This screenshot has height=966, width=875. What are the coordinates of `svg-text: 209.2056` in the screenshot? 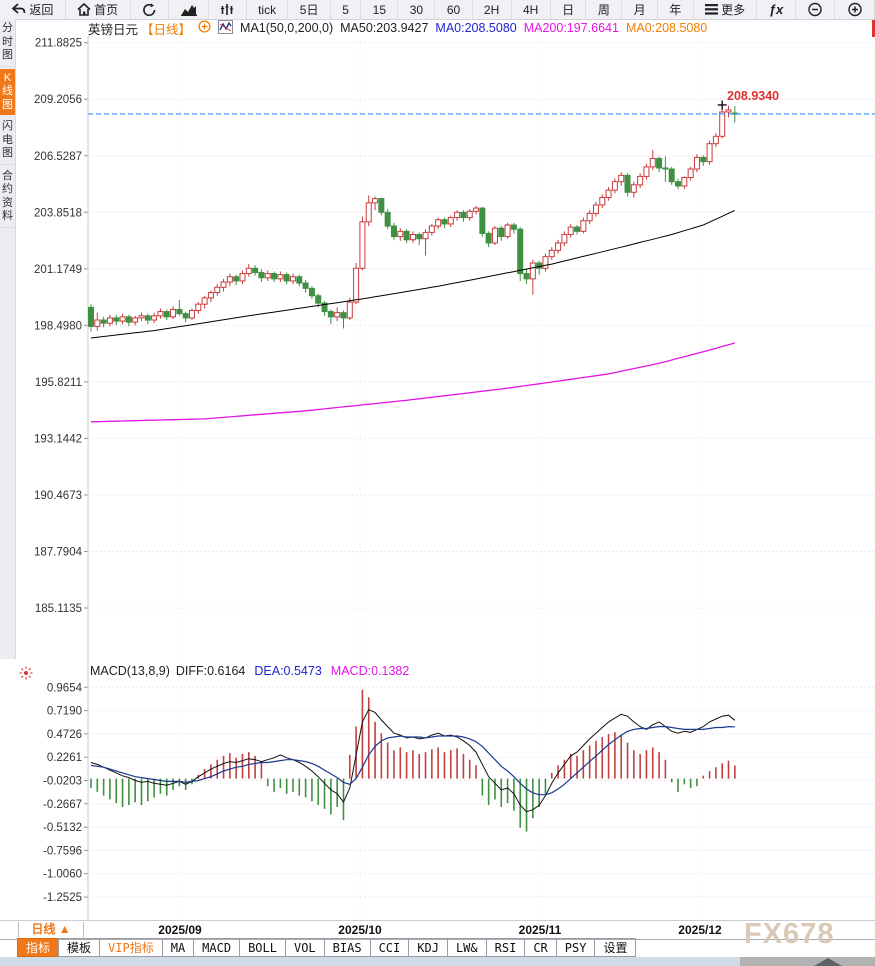 It's located at (58, 100).